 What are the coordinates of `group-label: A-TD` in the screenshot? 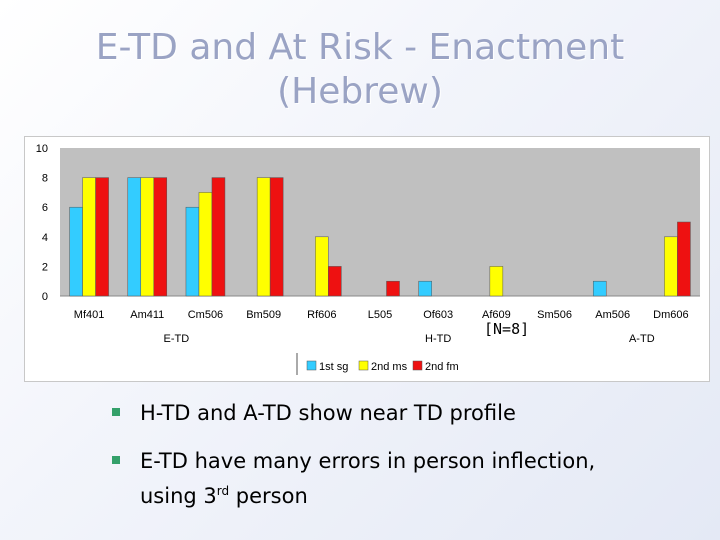 It's located at (642, 339).